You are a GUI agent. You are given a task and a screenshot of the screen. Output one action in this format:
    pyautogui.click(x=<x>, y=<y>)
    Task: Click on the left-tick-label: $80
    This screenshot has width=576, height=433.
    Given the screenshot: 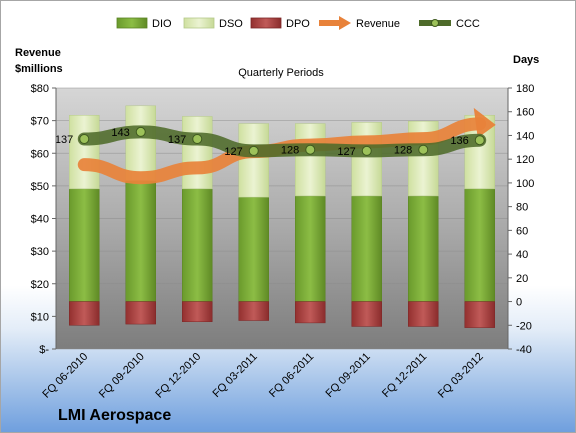 What is the action you would take?
    pyautogui.click(x=40, y=89)
    